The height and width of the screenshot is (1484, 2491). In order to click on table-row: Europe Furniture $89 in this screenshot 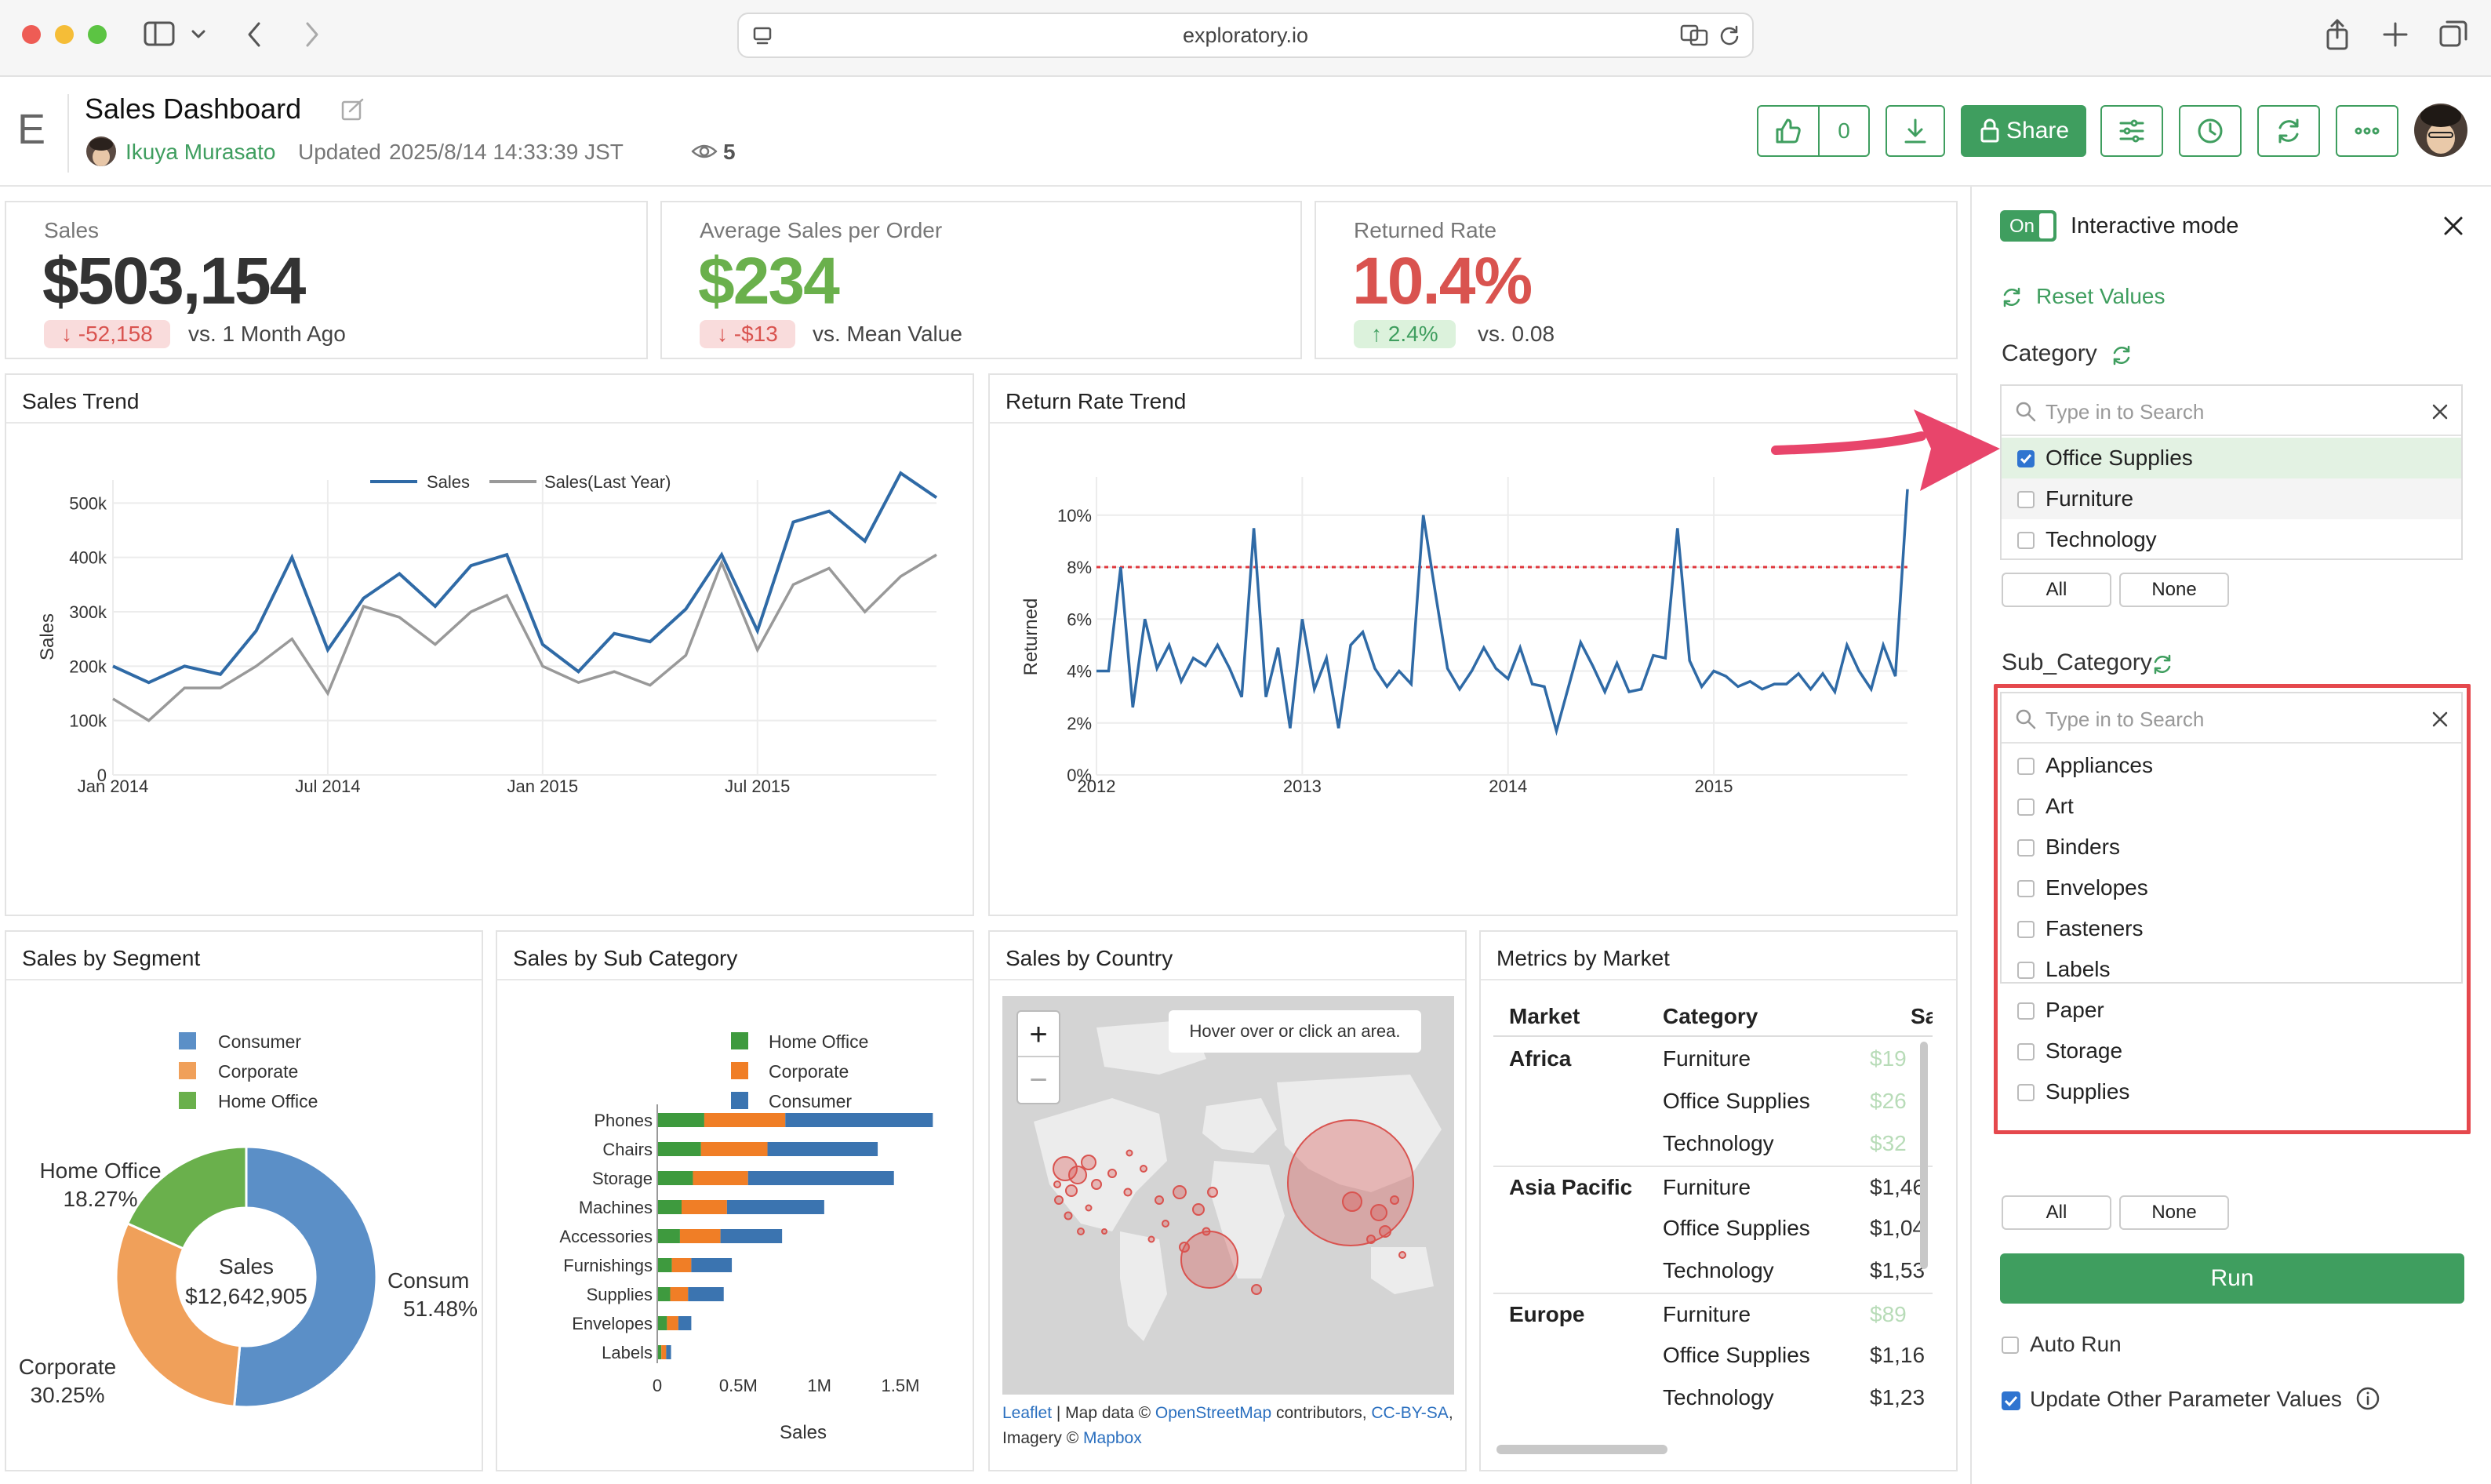, I will do `click(1713, 1314)`.